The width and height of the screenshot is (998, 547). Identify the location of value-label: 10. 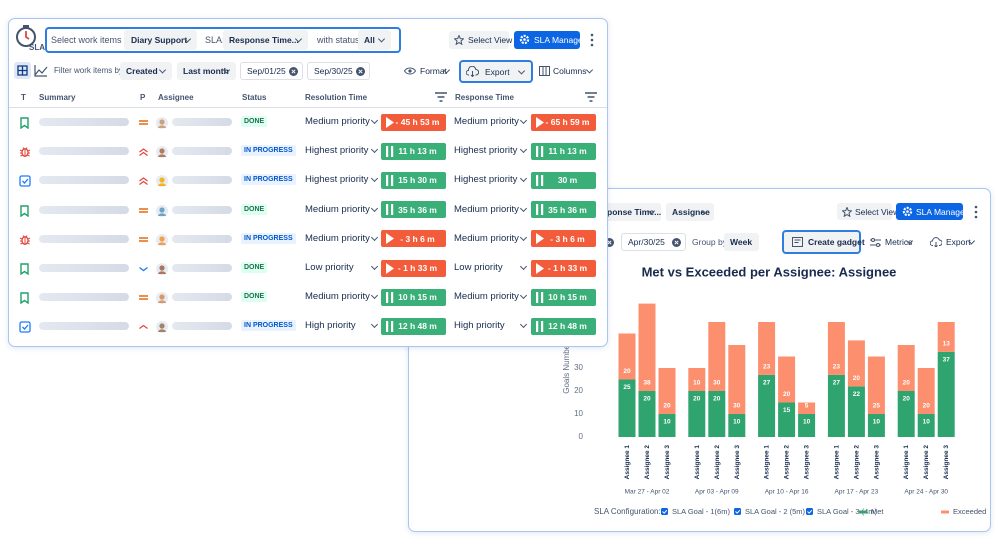
(737, 422).